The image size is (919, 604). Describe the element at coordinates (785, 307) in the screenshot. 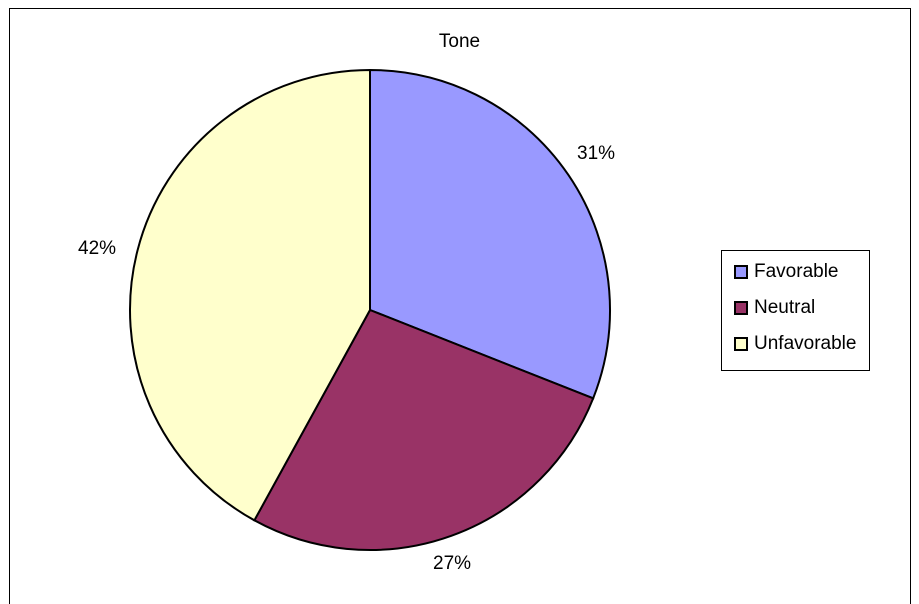

I see `legend-label-neutral: Neutral` at that location.